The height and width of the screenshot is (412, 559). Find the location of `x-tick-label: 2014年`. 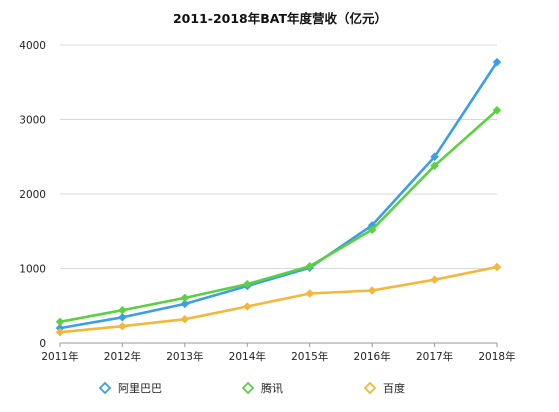

x-tick-label: 2014年 is located at coordinates (247, 356).